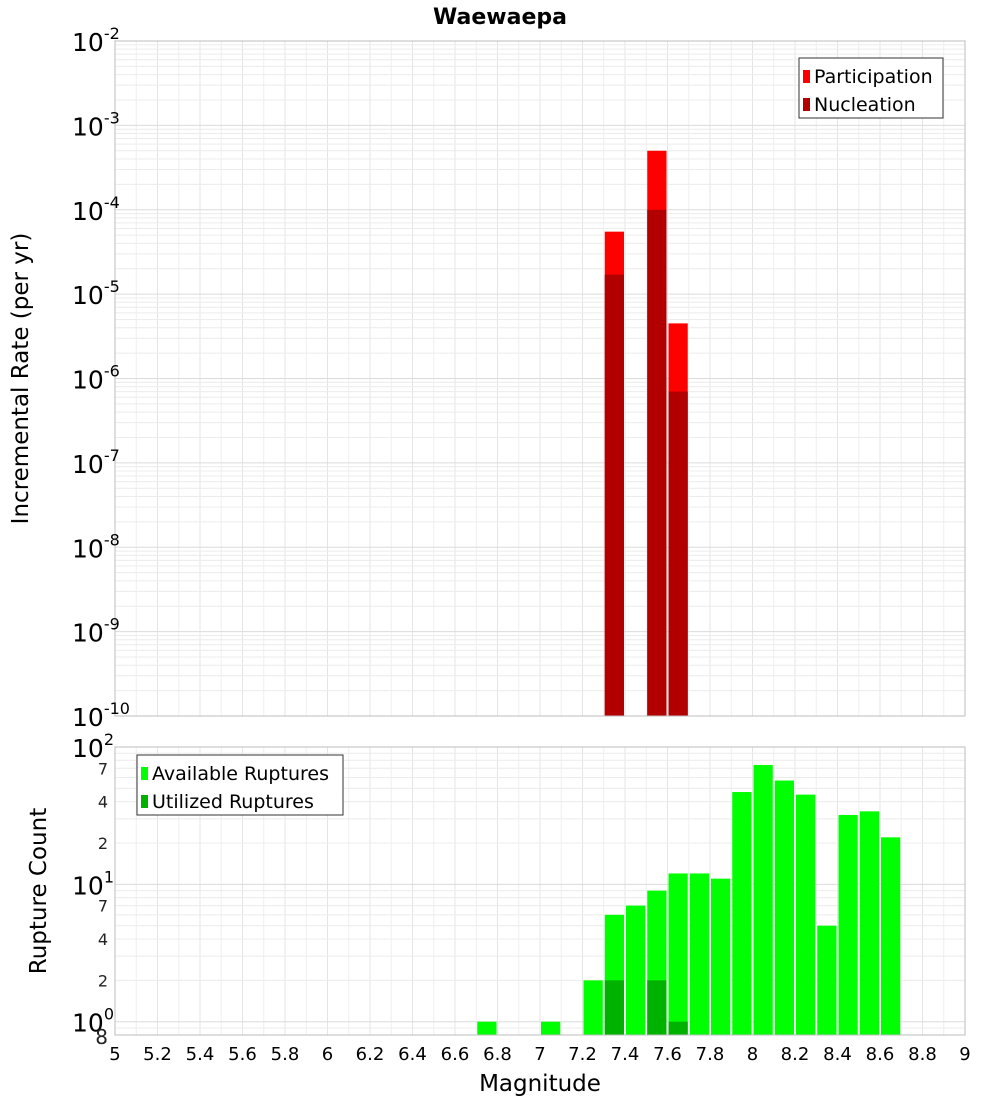  What do you see at coordinates (752, 1054) in the screenshot?
I see `x-tick-label: 8` at bounding box center [752, 1054].